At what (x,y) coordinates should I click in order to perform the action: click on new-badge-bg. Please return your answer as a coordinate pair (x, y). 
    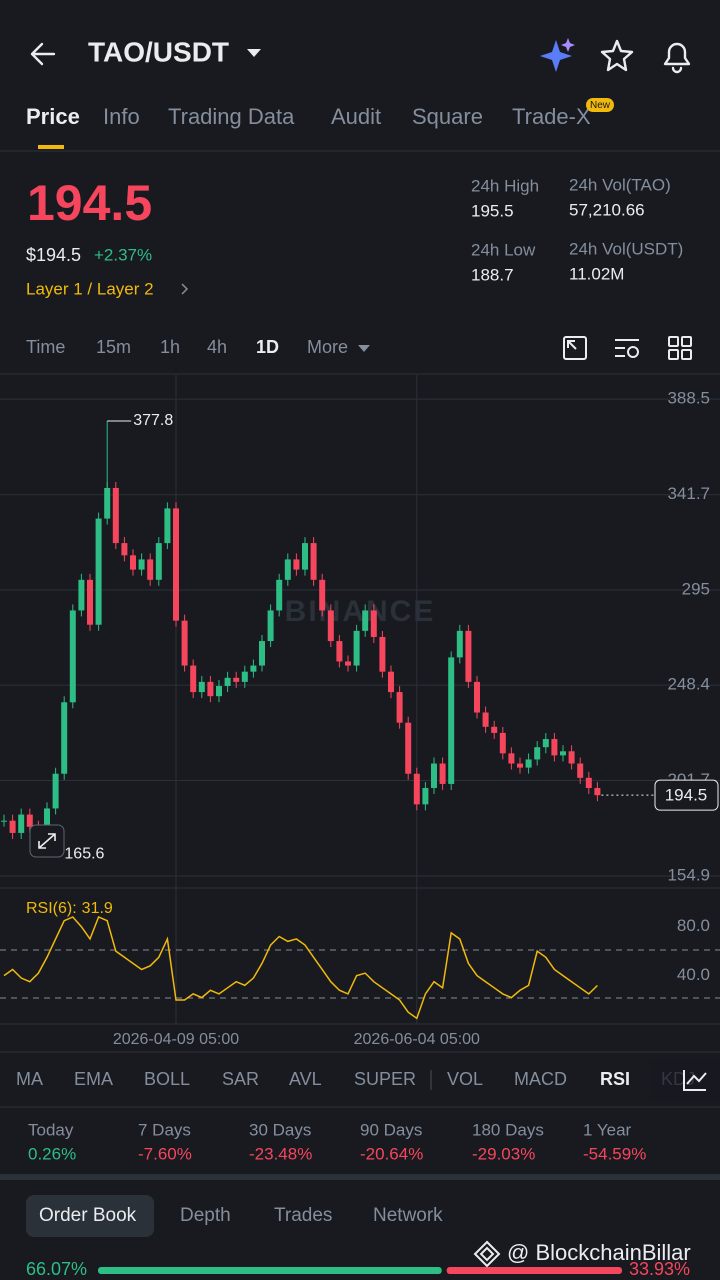
    Looking at the image, I should click on (600, 105).